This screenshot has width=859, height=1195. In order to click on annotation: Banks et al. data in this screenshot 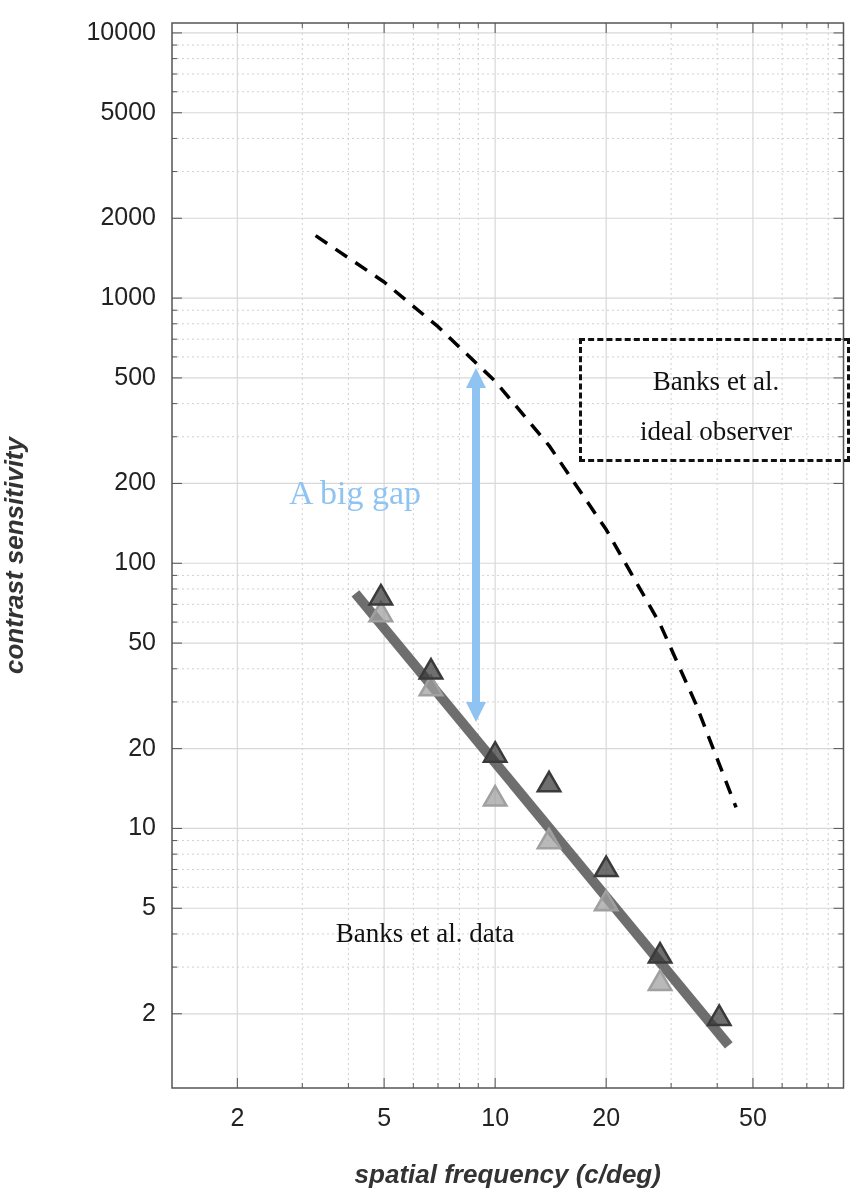, I will do `click(425, 933)`.